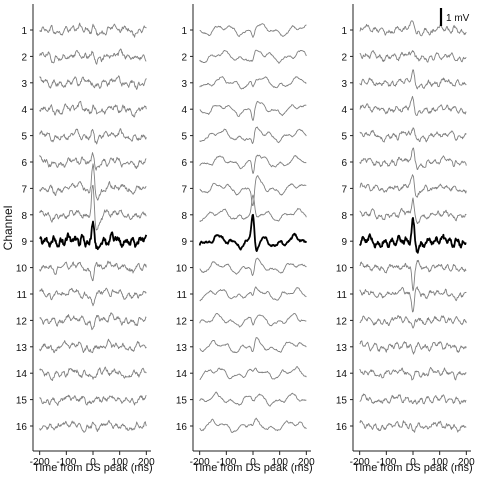  I want to click on channel-label: 12, so click(22, 321).